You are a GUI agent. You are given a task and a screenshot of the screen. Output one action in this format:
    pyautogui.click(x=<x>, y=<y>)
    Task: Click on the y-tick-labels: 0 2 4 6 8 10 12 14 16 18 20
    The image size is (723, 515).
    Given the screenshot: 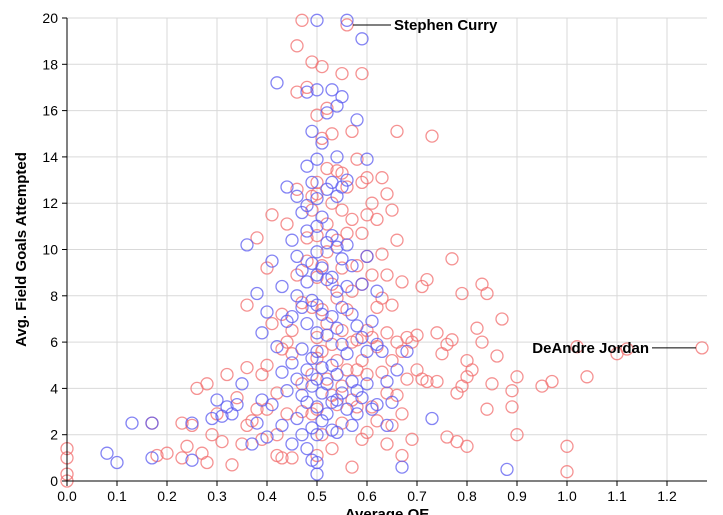 What is the action you would take?
    pyautogui.click(x=54, y=249)
    